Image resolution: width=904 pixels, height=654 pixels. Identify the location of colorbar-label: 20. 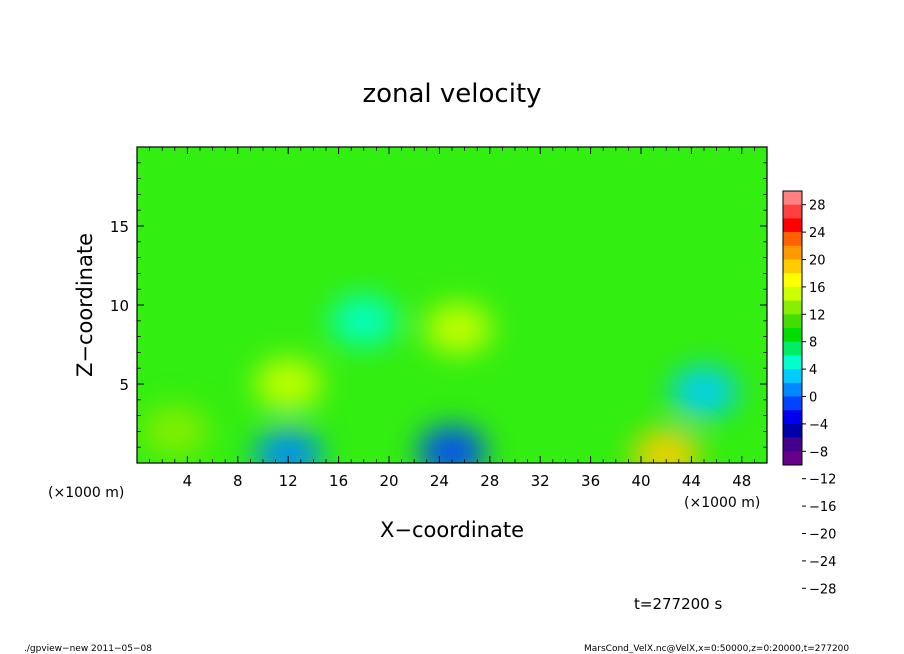
(817, 261).